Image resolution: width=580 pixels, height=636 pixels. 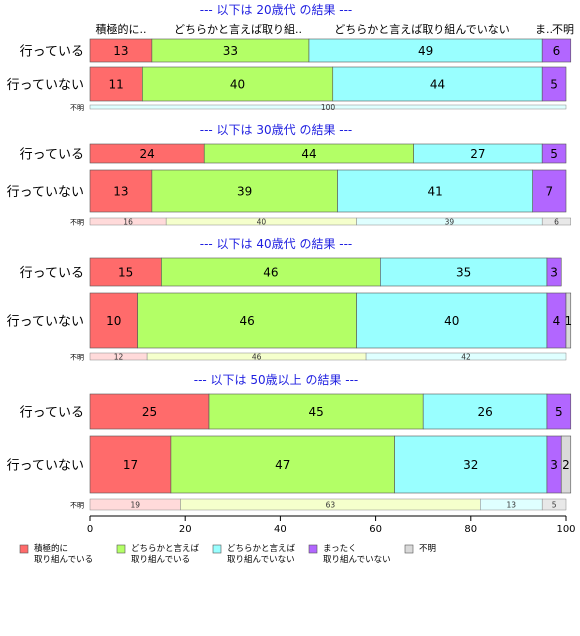 What do you see at coordinates (261, 554) in the screenshot?
I see `legend-label: どちらかと言えば取り組んでいない` at bounding box center [261, 554].